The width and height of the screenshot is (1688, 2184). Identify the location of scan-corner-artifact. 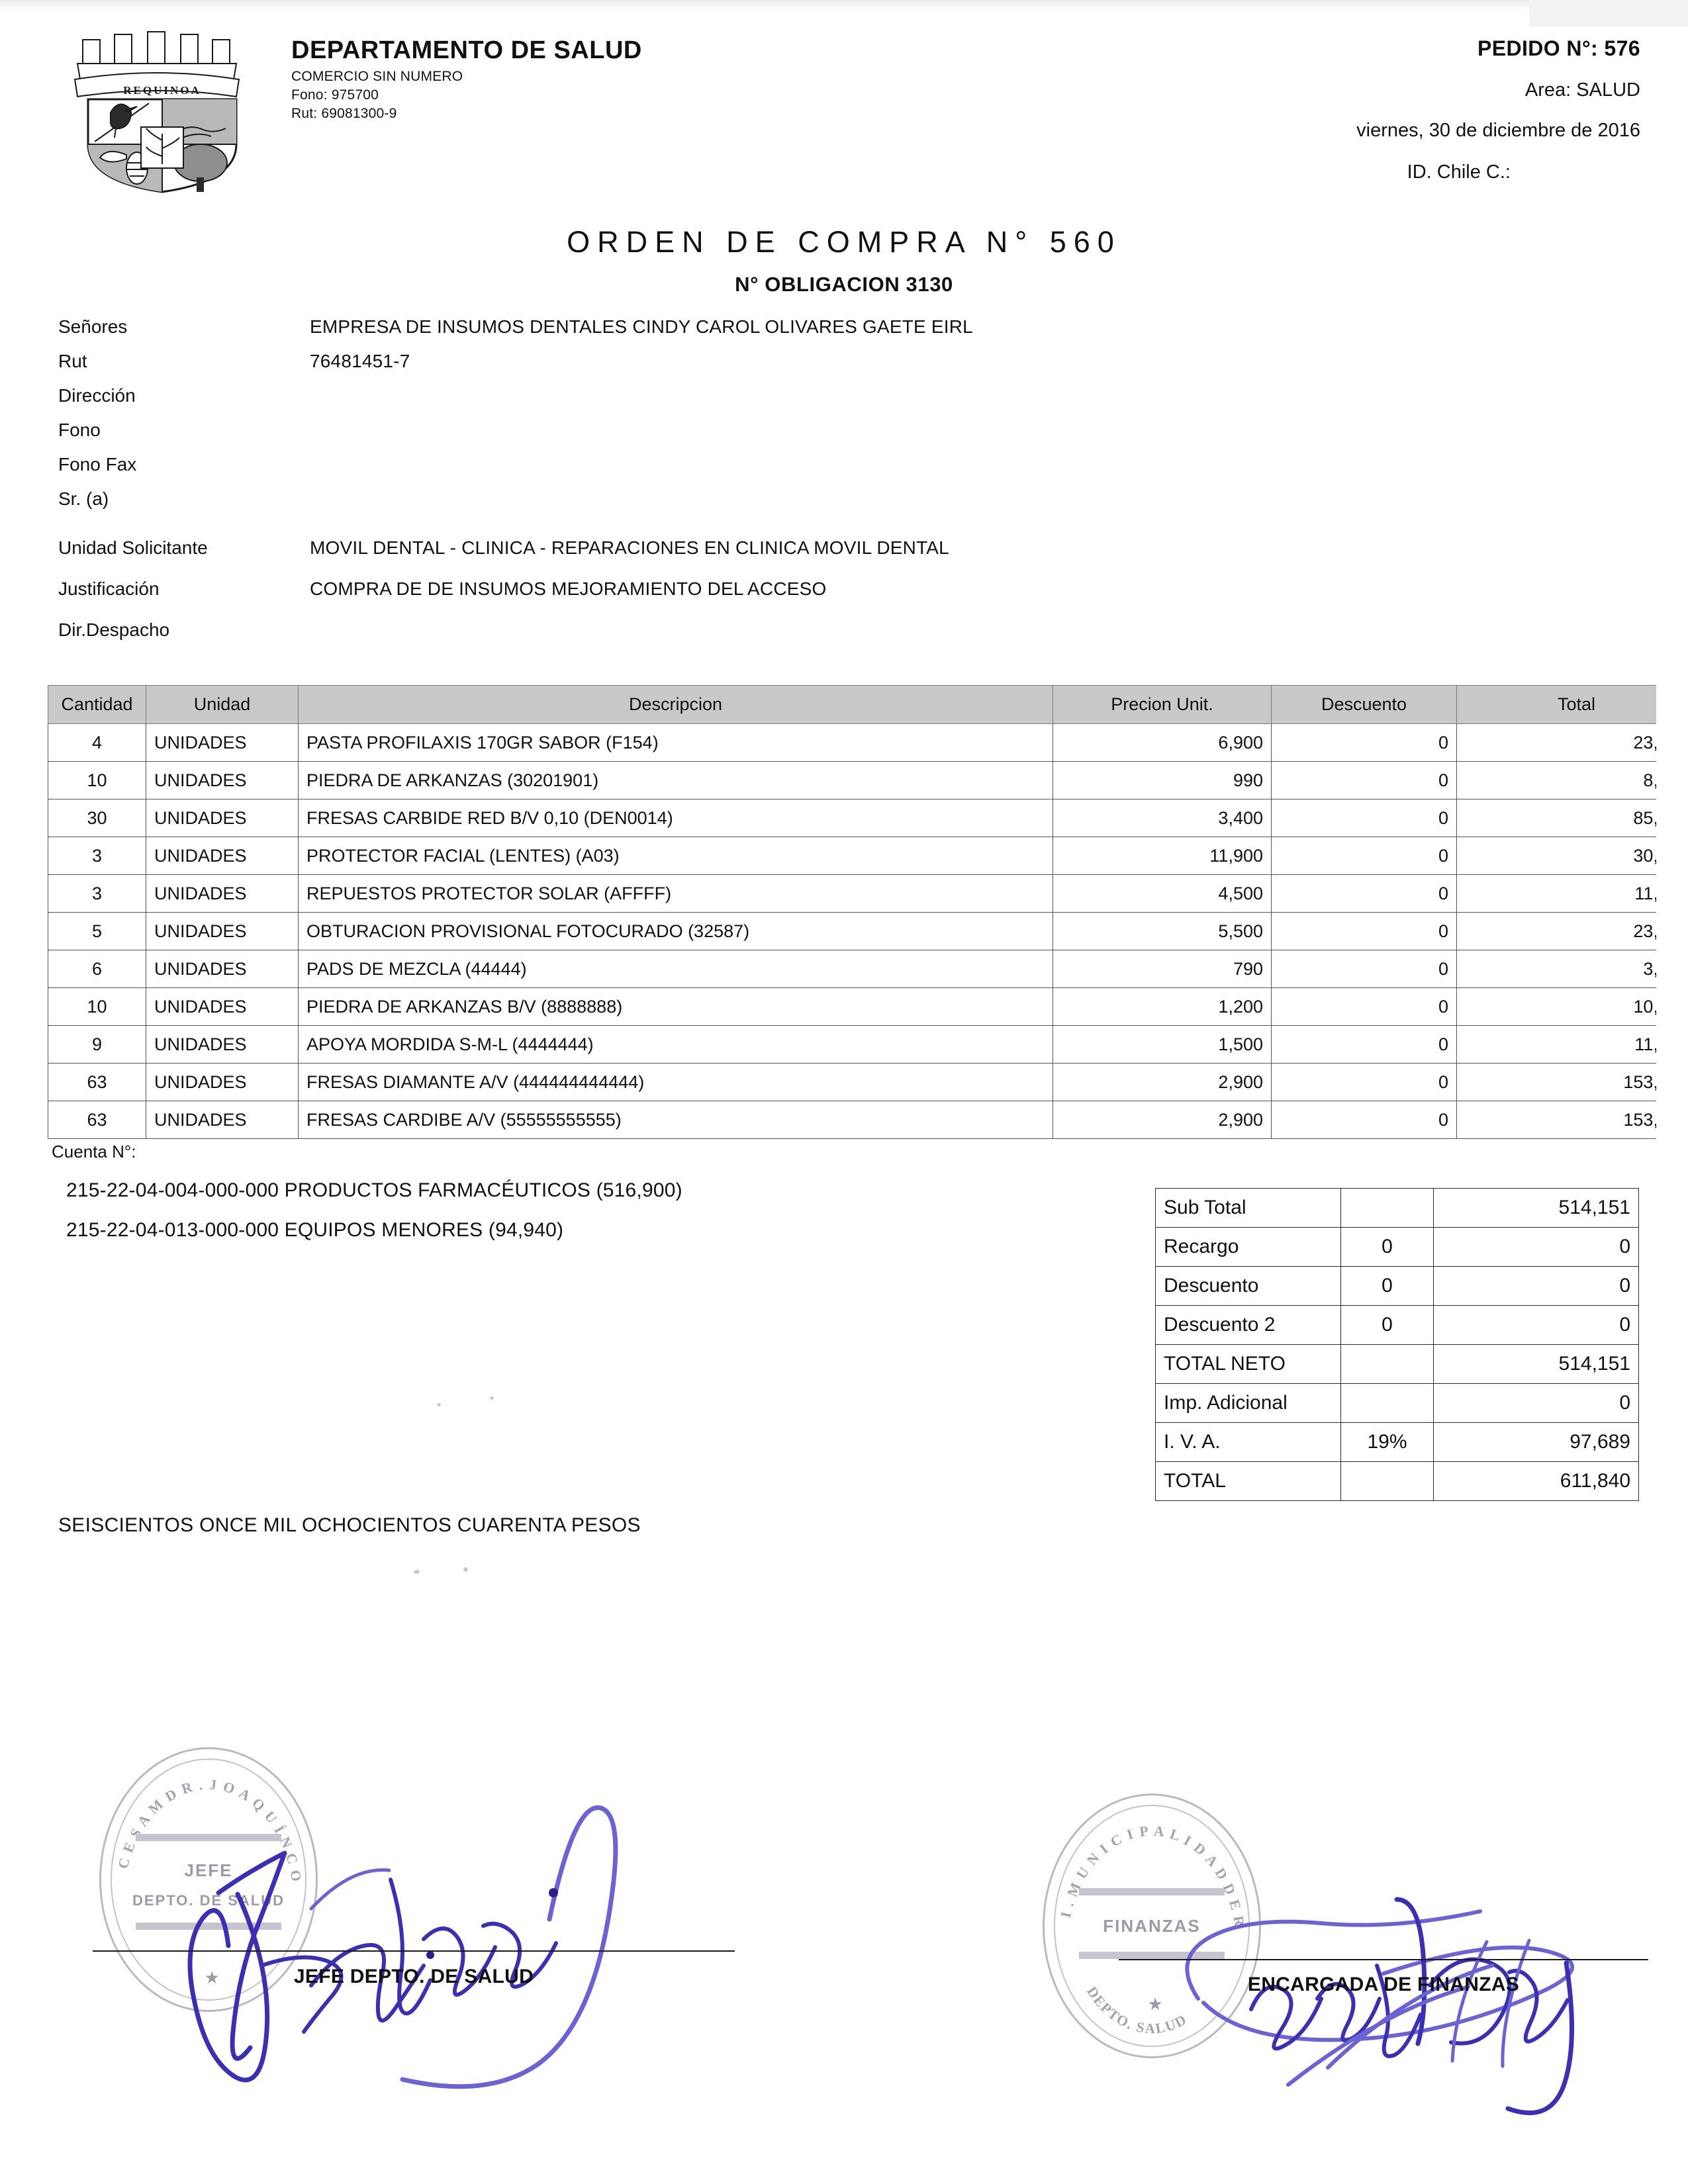
(1608, 13).